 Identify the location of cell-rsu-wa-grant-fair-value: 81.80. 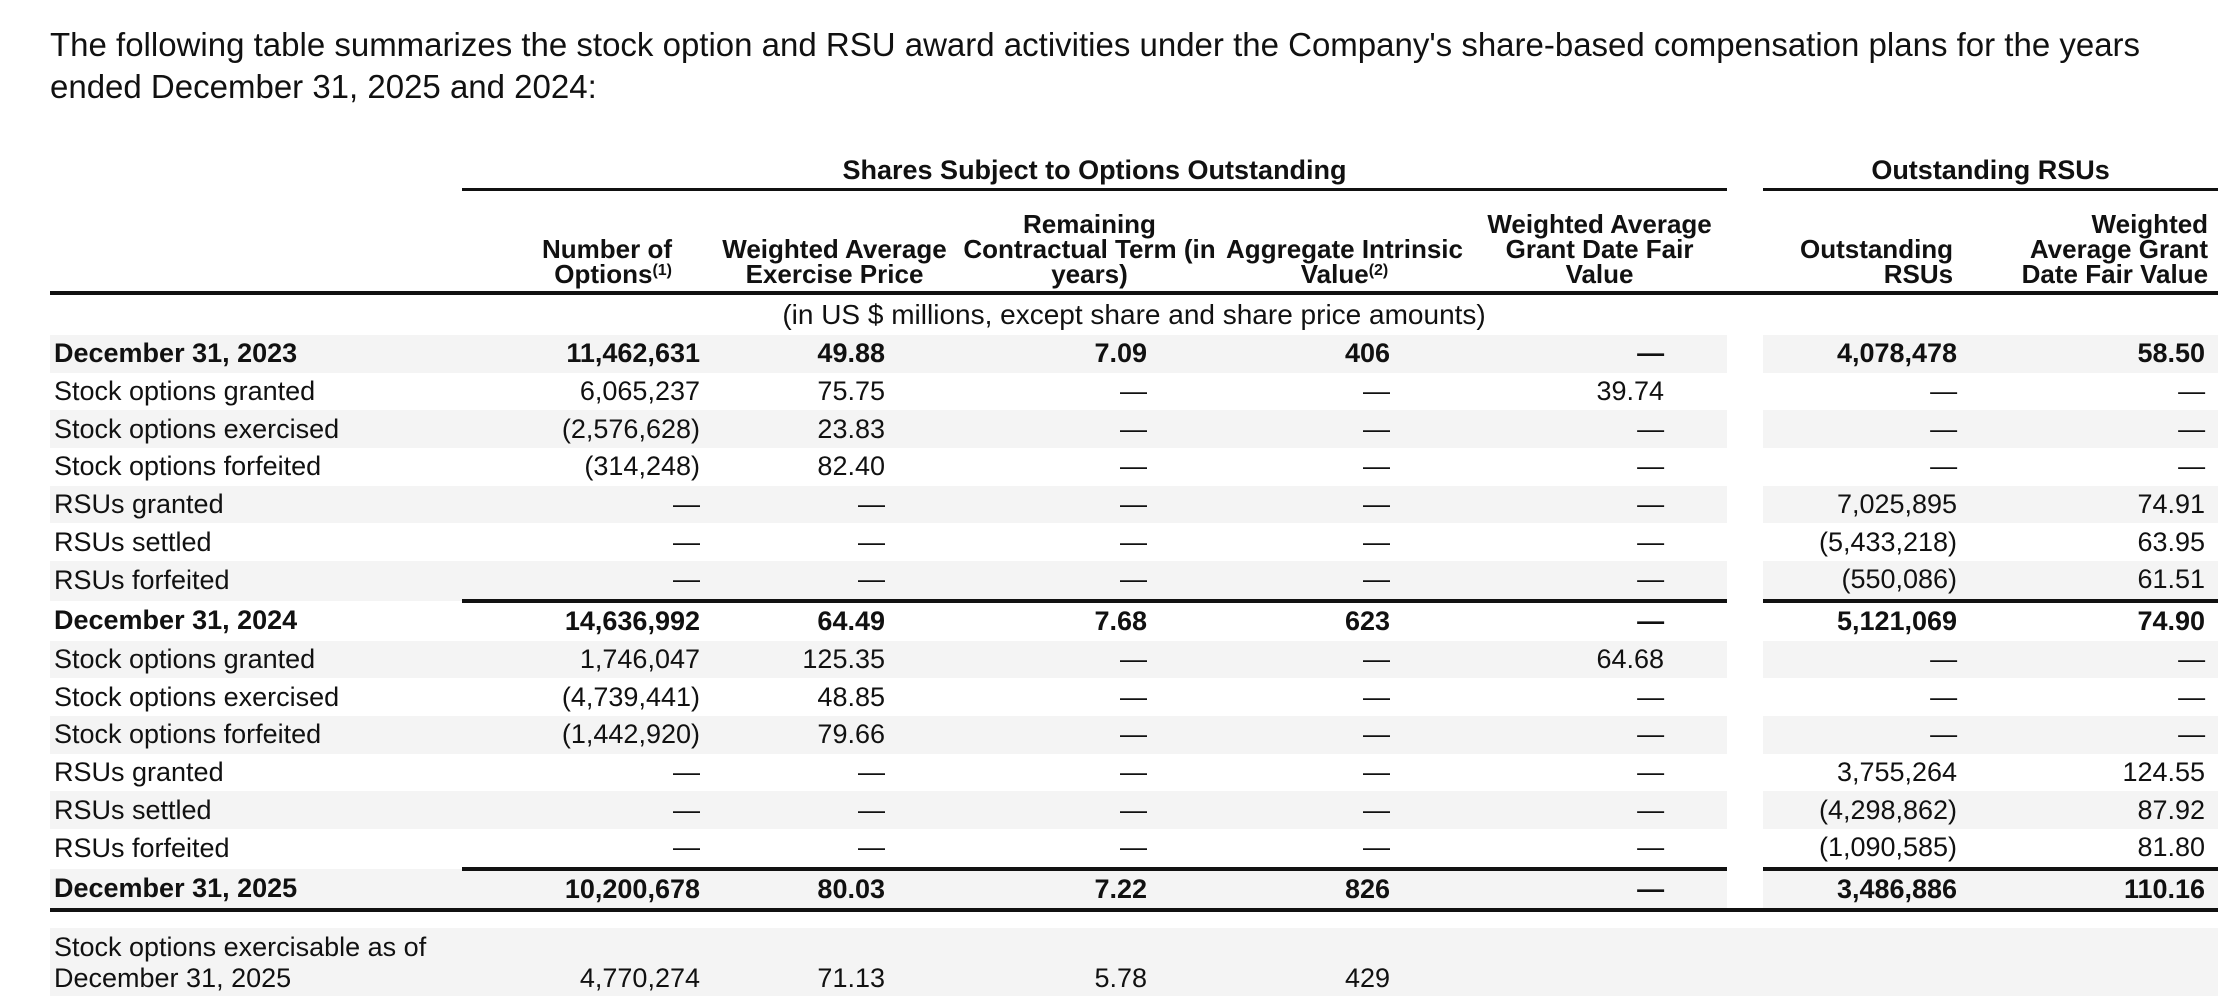
(2171, 847).